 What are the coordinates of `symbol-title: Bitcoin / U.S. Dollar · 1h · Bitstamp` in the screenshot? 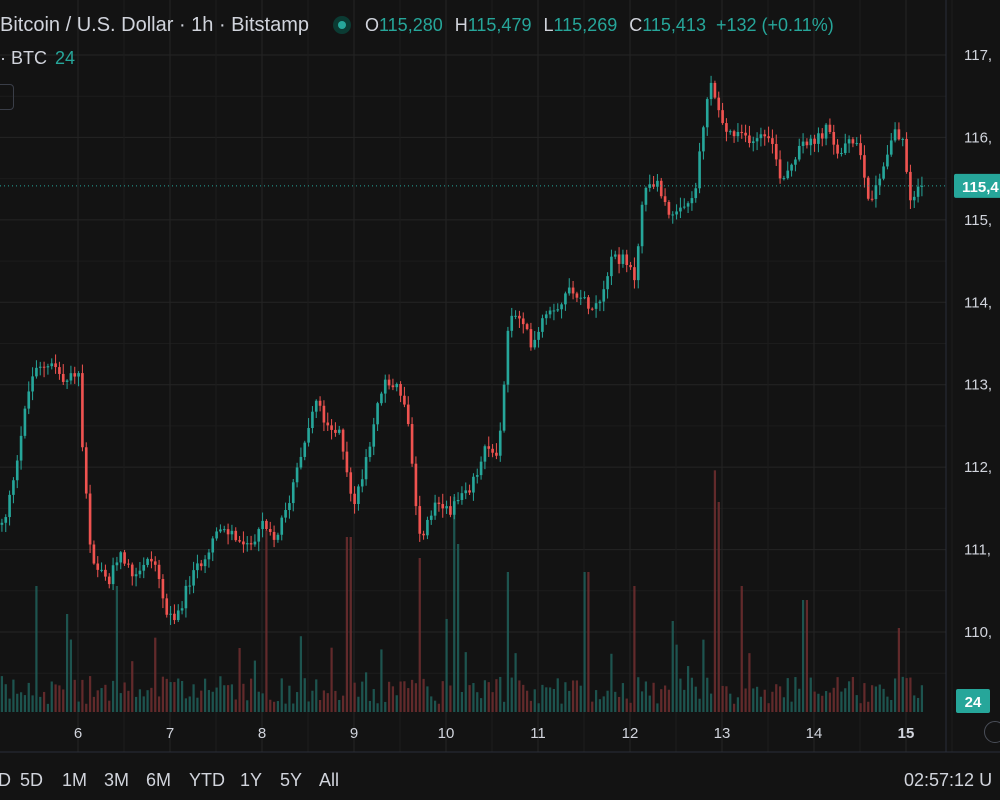 It's located at (154, 24).